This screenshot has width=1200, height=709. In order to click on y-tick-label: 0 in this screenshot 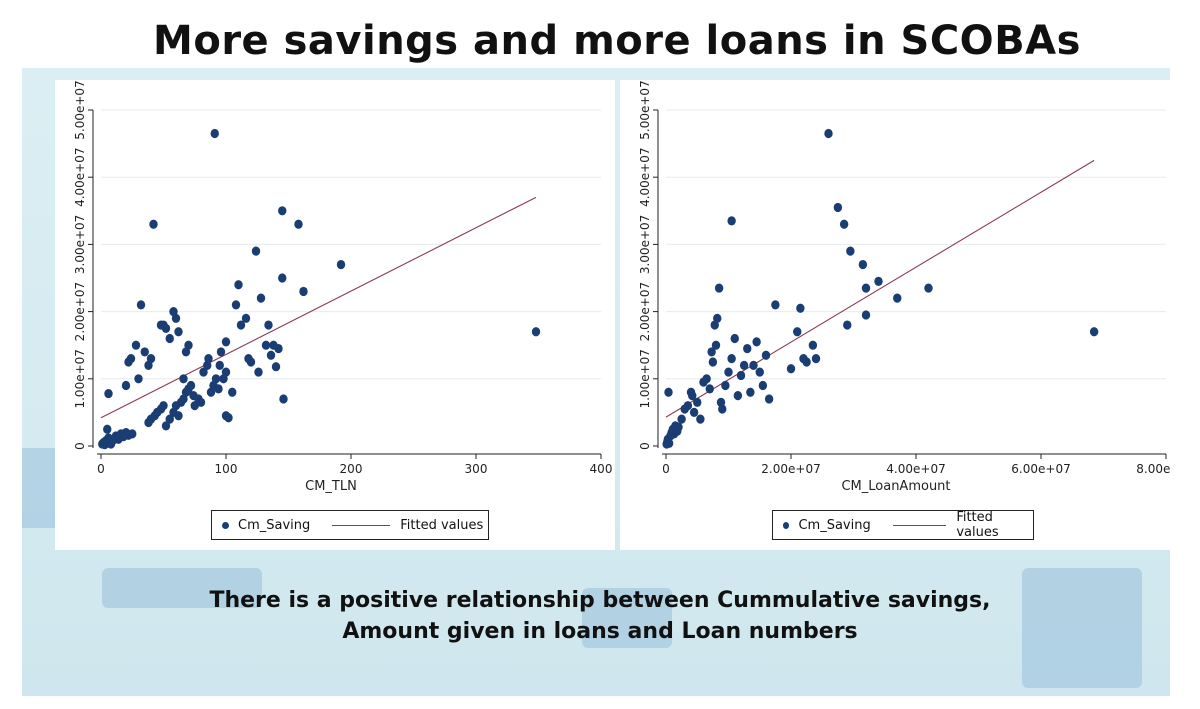, I will do `click(80, 446)`.